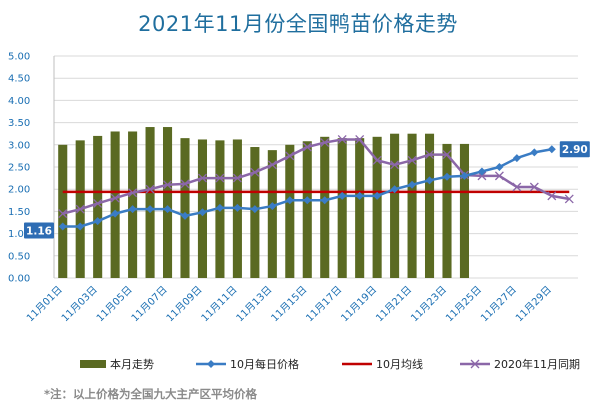  I want to click on y-tick-label: 3.00, so click(19, 145).